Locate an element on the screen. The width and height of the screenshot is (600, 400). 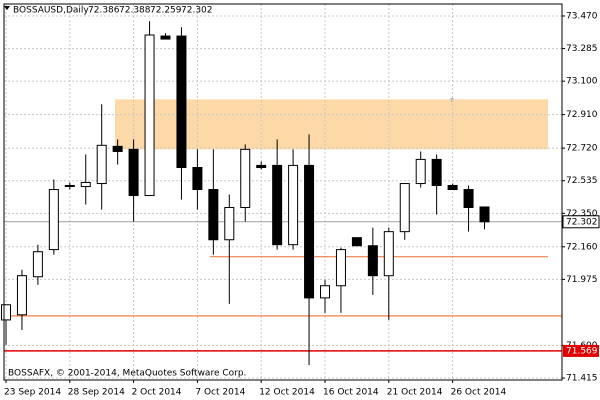
chart-title: BOSSAUSD,Daily is located at coordinates (51, 11).